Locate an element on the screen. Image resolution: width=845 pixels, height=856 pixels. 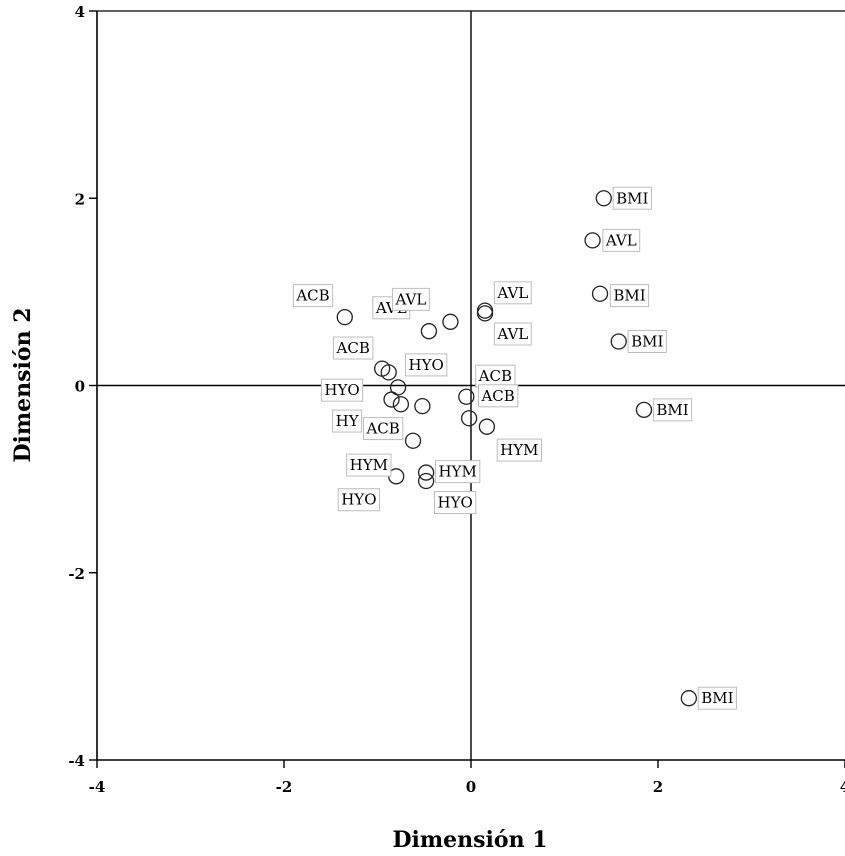
y-axis-title: Dimensión 2 is located at coordinates (23, 384).